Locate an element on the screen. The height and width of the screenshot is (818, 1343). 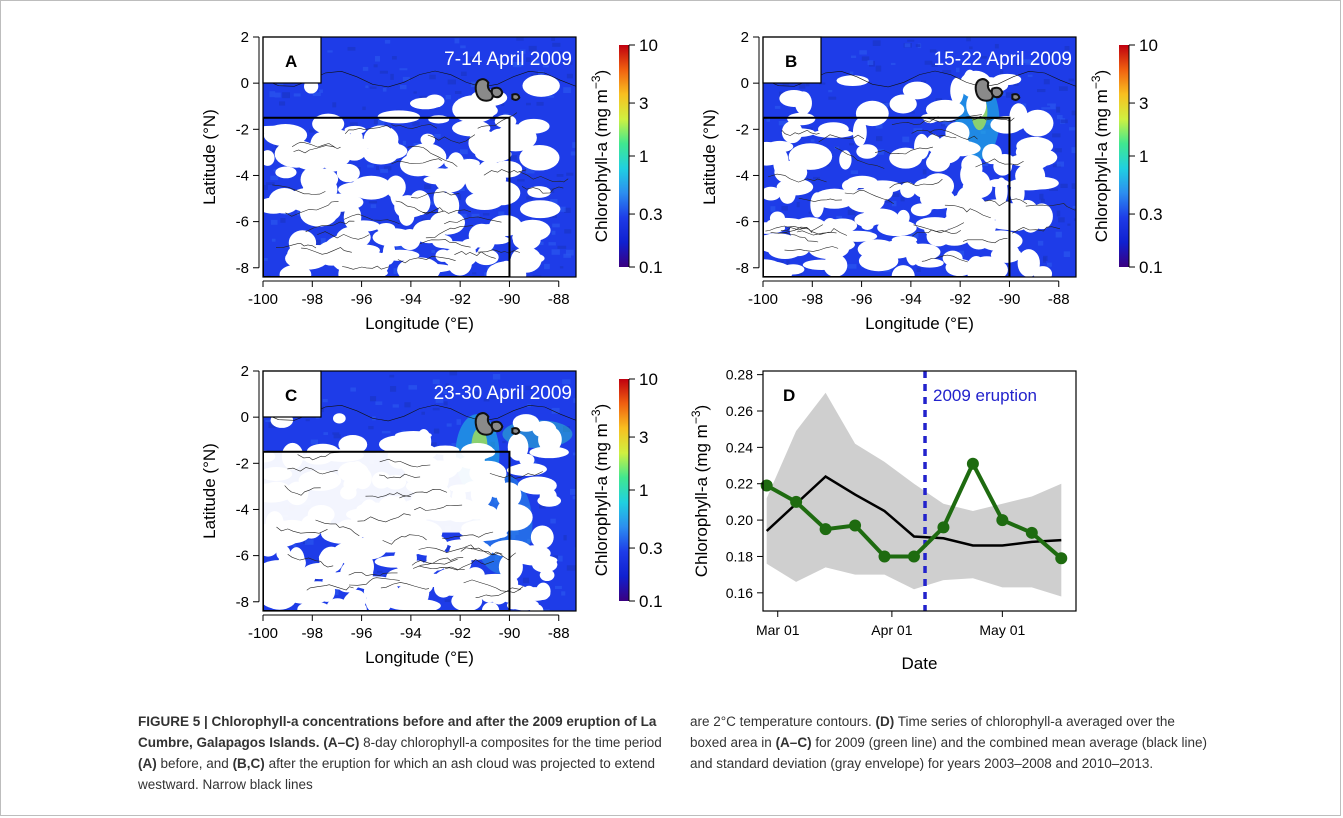
caption-ref: (A) is located at coordinates (147, 763).